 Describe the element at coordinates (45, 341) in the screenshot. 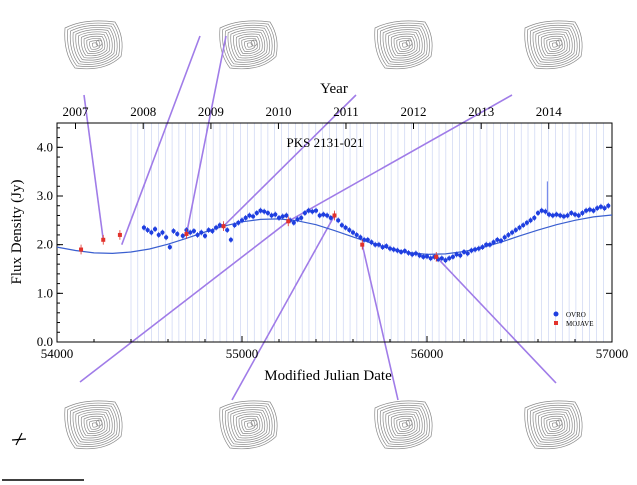

I see `y-tick-label: 0.0` at that location.